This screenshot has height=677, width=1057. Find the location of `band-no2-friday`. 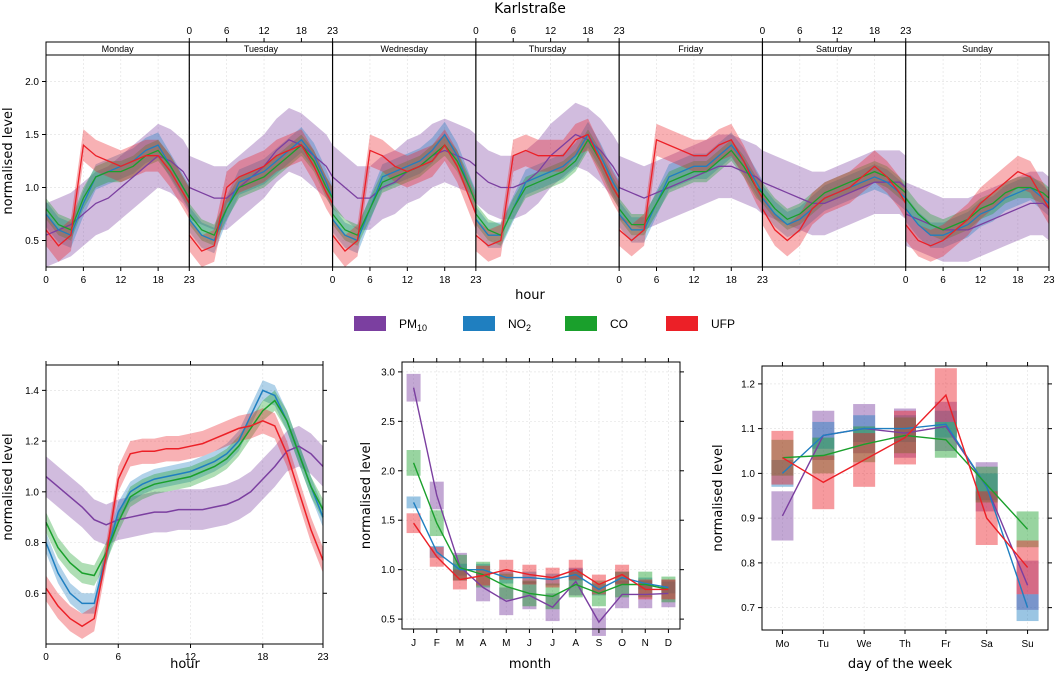

band-no2-friday is located at coordinates (691, 187).